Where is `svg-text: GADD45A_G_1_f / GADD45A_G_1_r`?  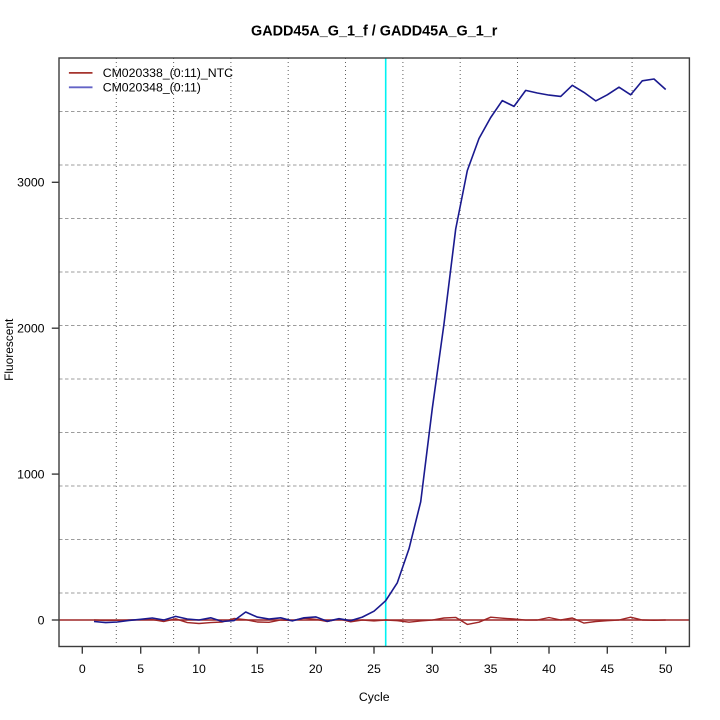 svg-text: GADD45A_G_1_f / GADD45A_G_1_r is located at coordinates (374, 32).